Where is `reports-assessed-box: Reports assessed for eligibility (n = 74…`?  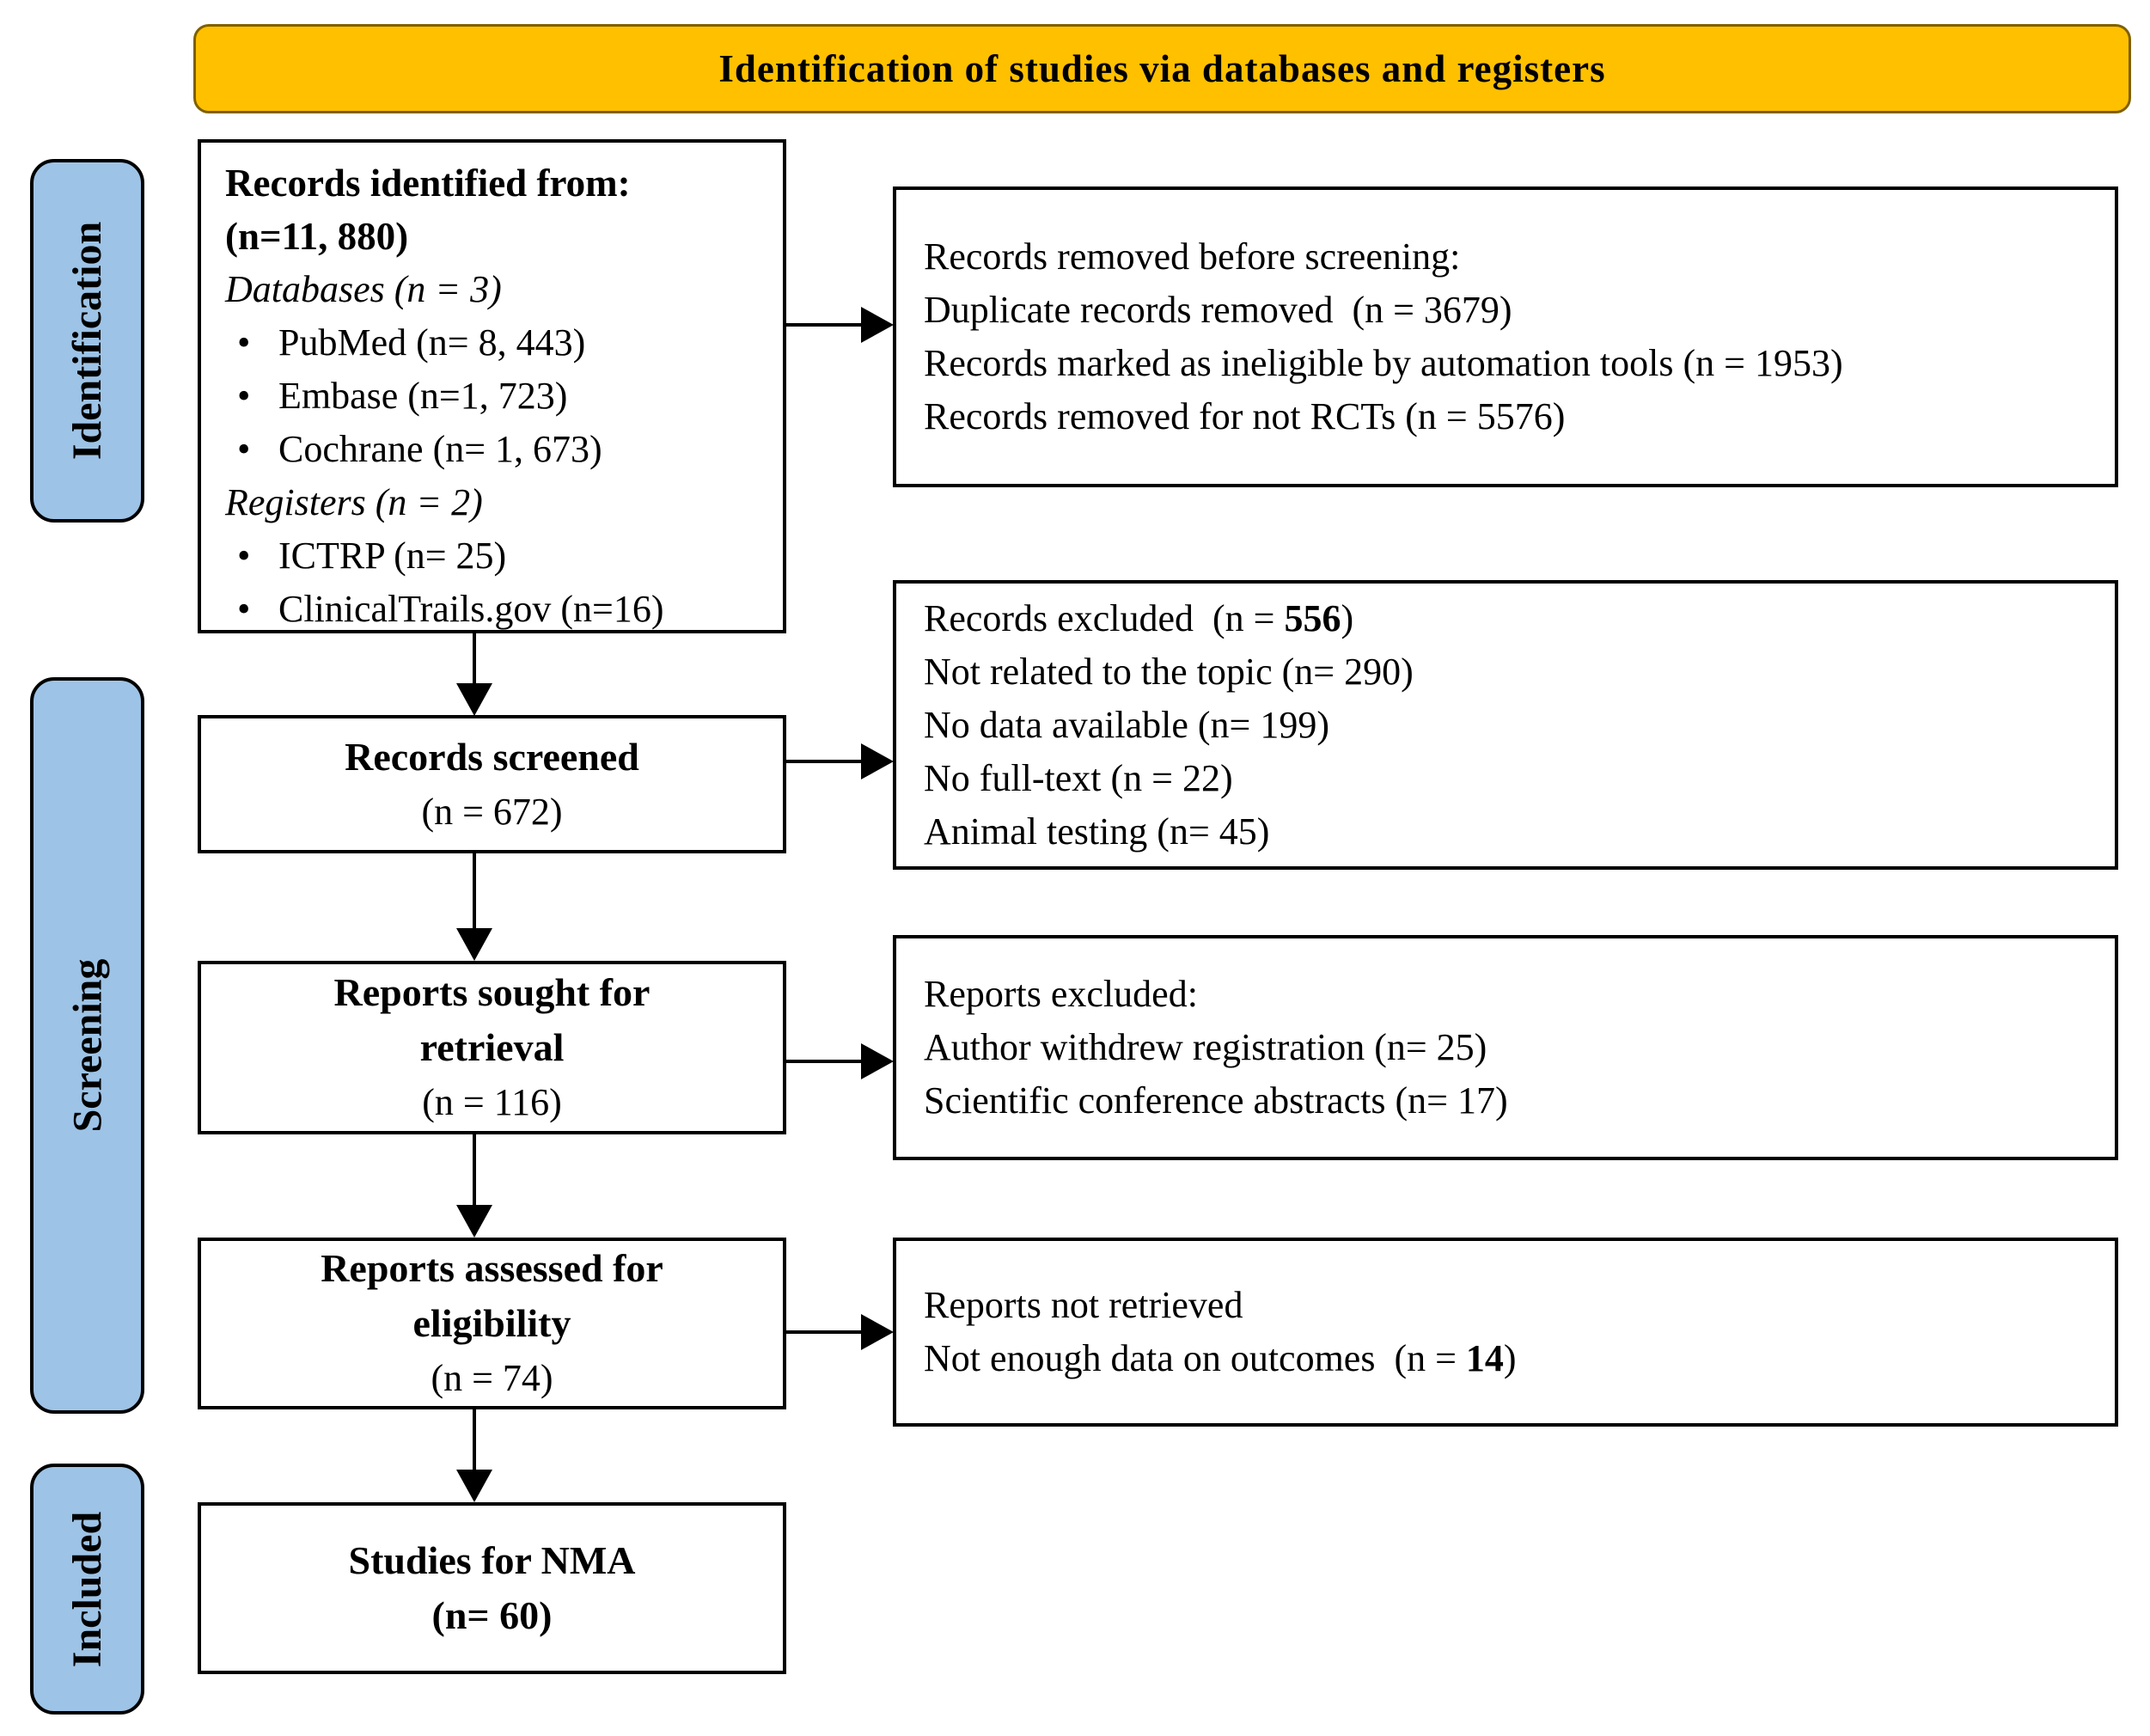
reports-assessed-box: Reports assessed for eligibility (n = 74… is located at coordinates (492, 1323).